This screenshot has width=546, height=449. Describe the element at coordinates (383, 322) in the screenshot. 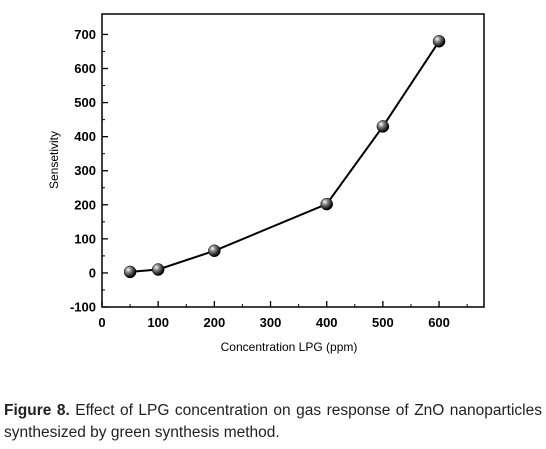

I see `x-tick-label: 500` at that location.